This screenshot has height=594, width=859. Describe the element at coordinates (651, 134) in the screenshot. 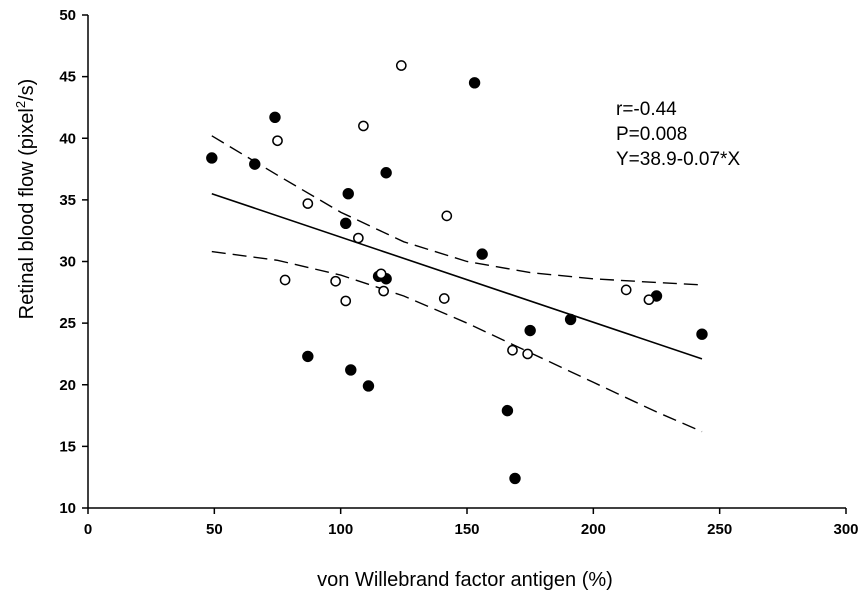

I see `annotation-line: P=0.008` at that location.